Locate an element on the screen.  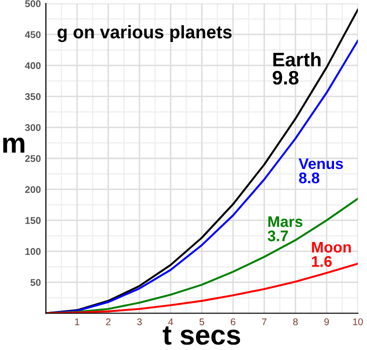
x-tick-label: 10 is located at coordinates (358, 322).